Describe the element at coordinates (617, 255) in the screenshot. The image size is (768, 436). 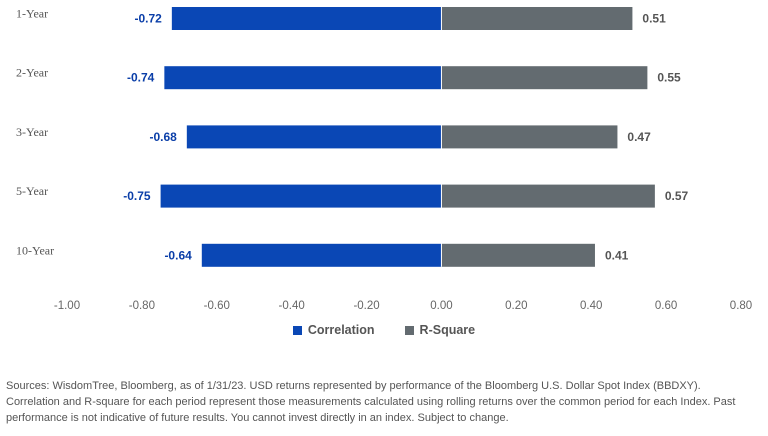
I see `data-label-rsquare: 0.41` at that location.